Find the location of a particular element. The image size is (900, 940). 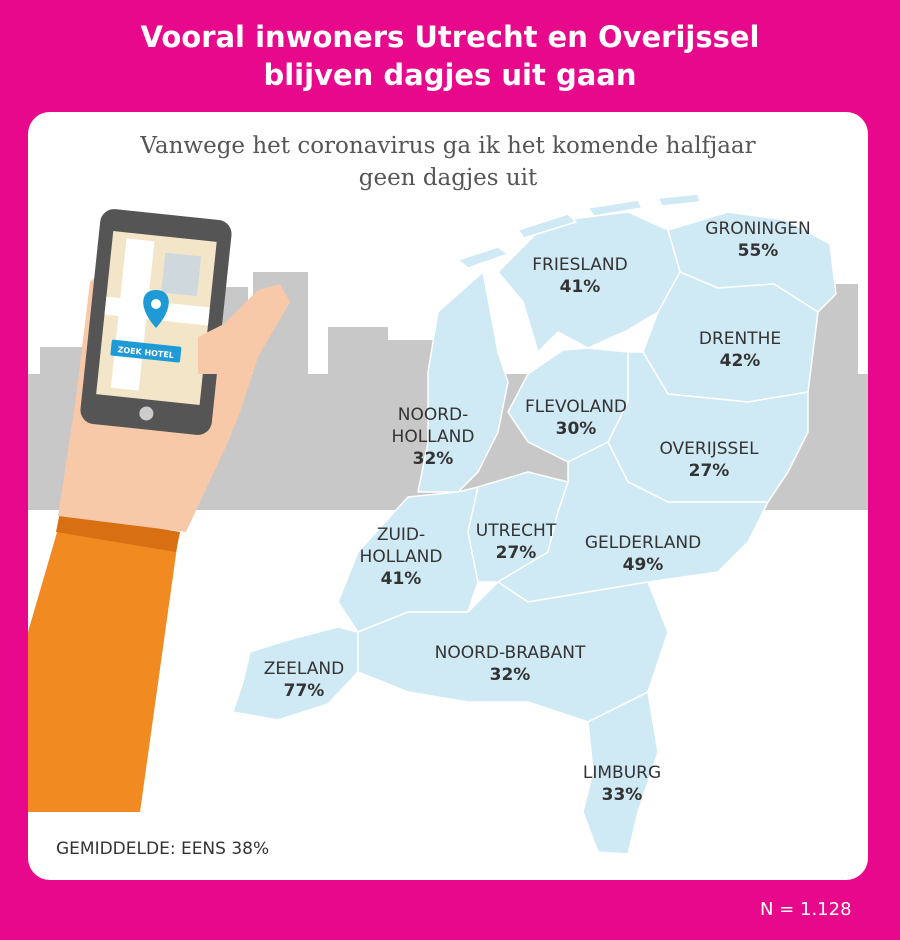

label-zeeland: ZEELAND 77% is located at coordinates (304, 680).